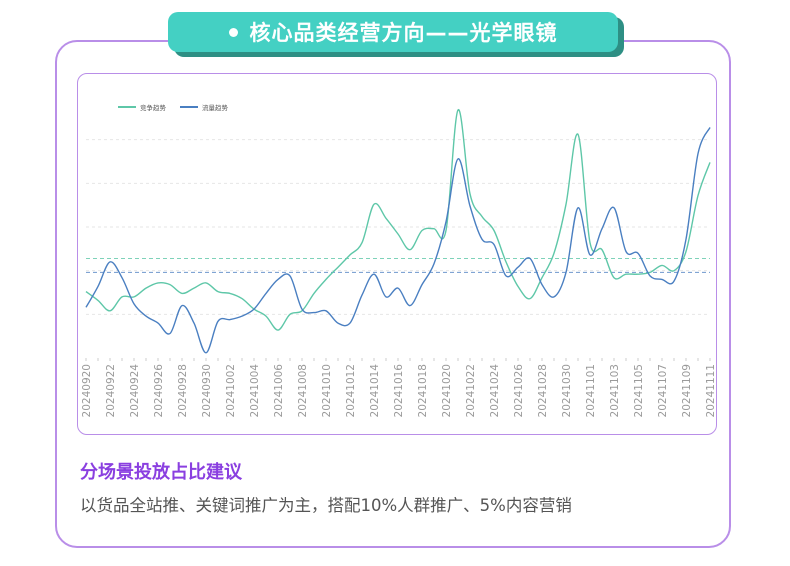 The image size is (790, 566). I want to click on legend-label: 流量趋势, so click(215, 107).